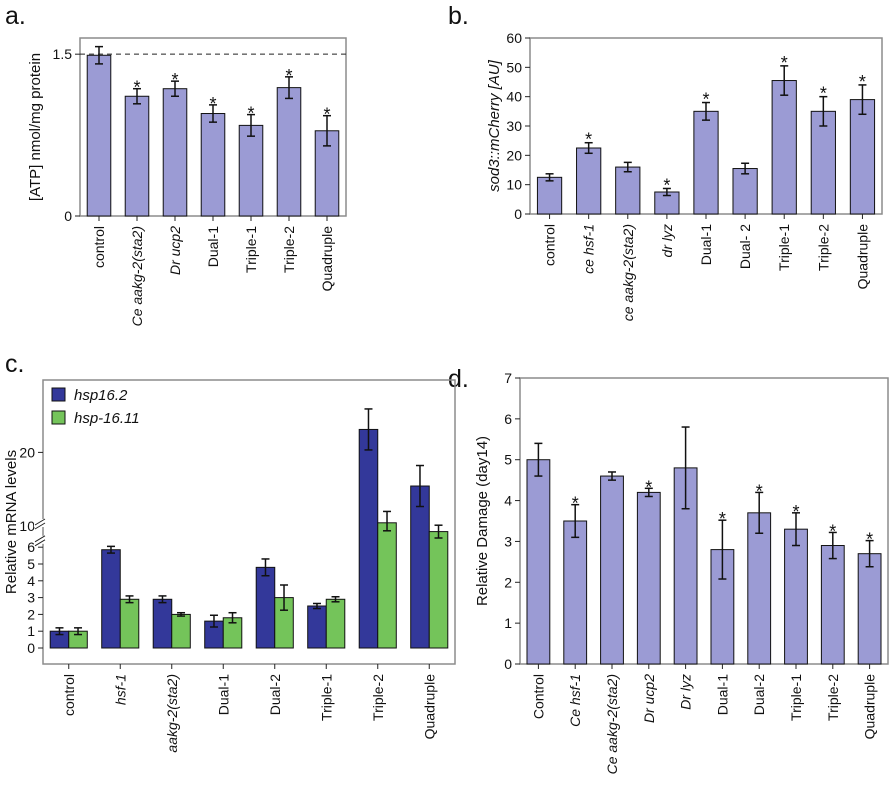 The width and height of the screenshot is (890, 800). What do you see at coordinates (514, 67) in the screenshot?
I see `y-tick-label: 50` at bounding box center [514, 67].